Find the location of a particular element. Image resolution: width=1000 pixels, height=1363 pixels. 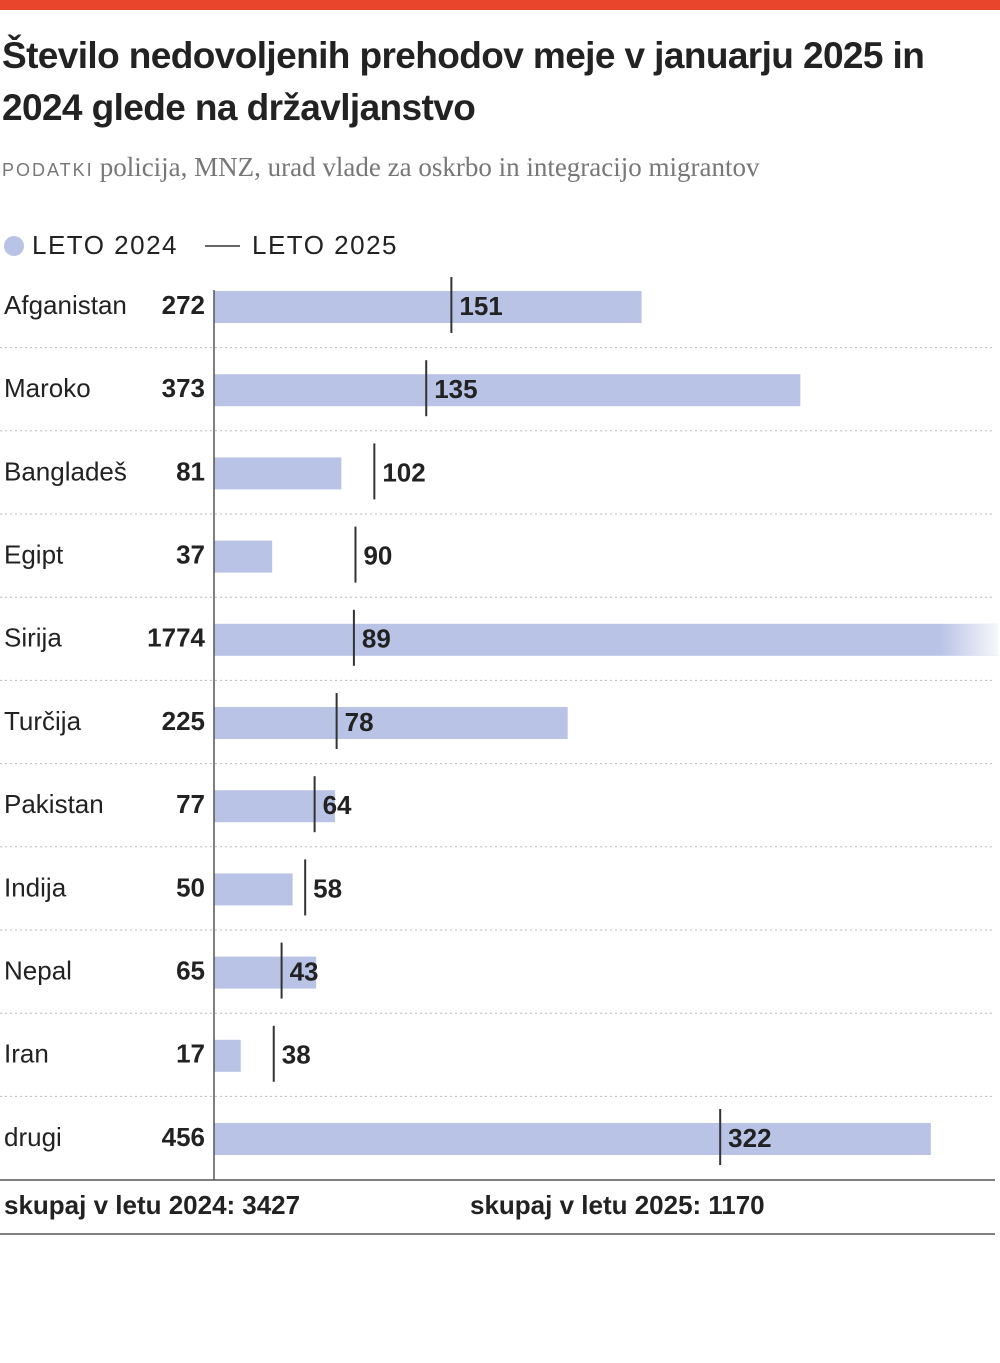

value-label-2025: 38 is located at coordinates (296, 1055).